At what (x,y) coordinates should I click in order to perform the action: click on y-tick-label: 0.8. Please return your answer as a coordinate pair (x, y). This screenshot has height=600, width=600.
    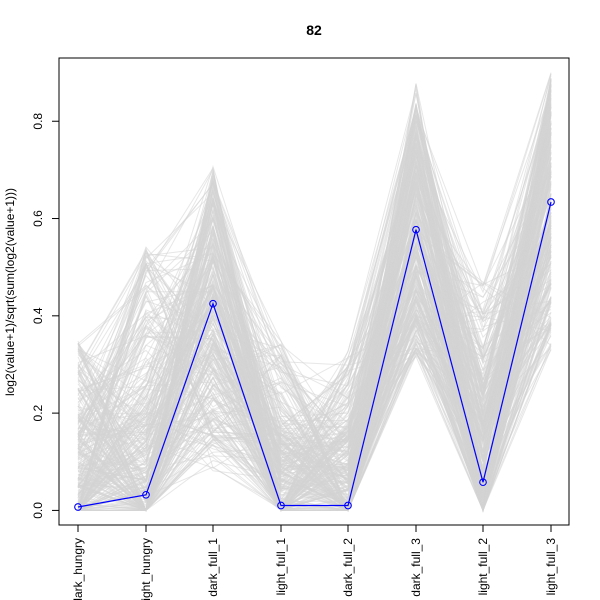
    Looking at the image, I should click on (38, 121).